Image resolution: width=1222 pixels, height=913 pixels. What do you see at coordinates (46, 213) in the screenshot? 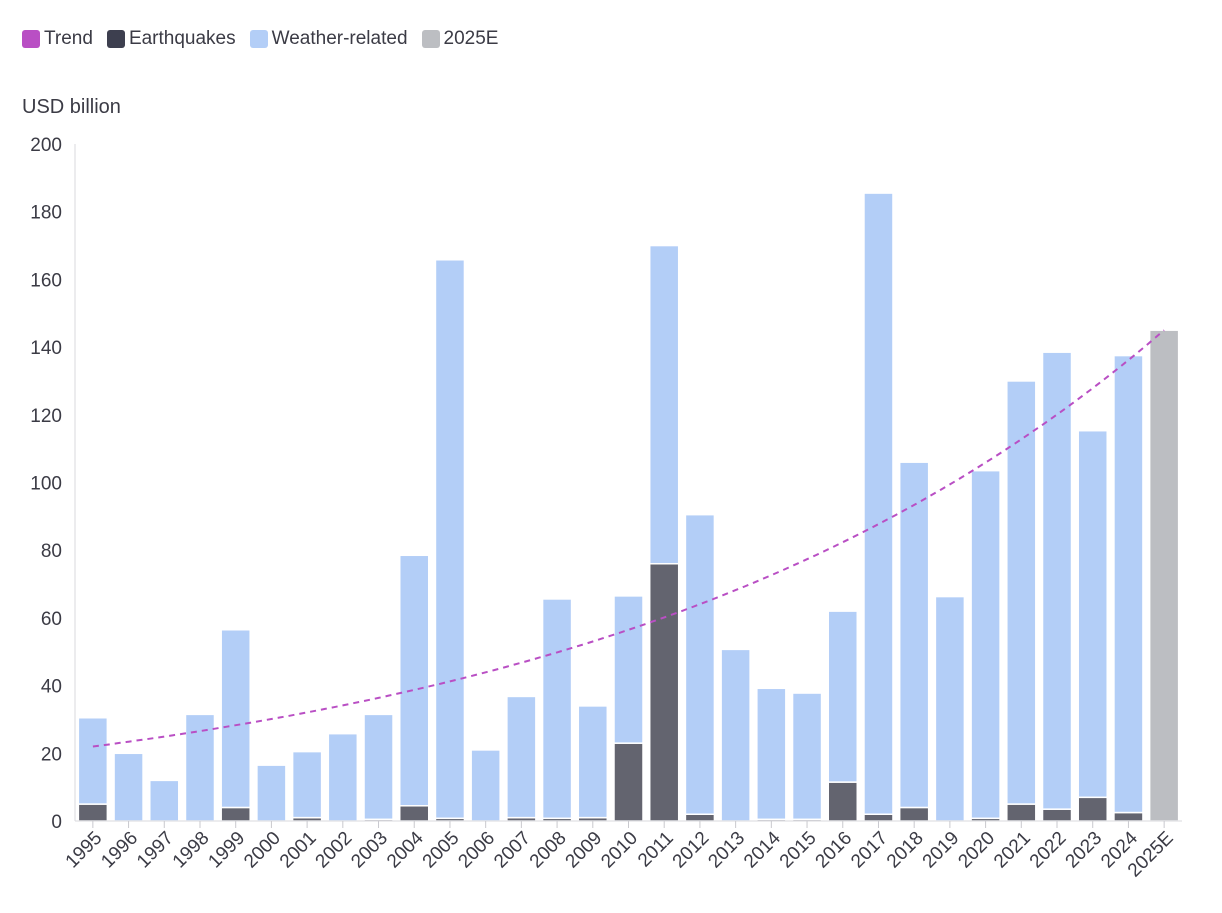
I see `y-tick-label: 180` at bounding box center [46, 213].